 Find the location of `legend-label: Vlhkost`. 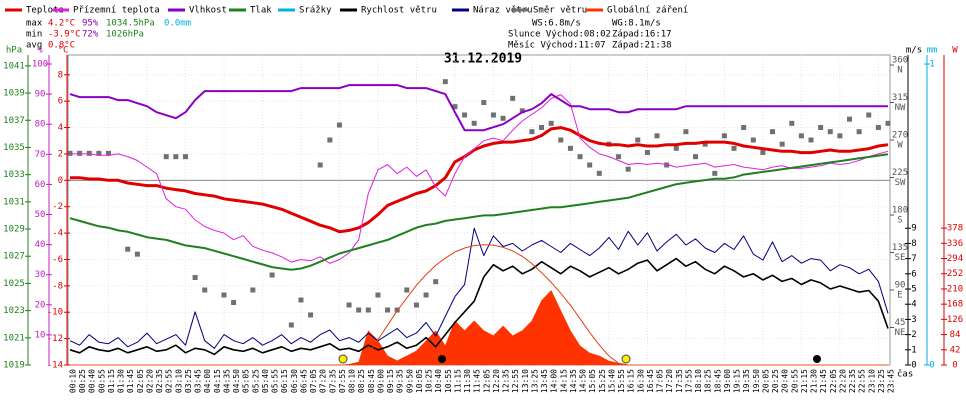

legend-label: Vlhkost is located at coordinates (208, 11).